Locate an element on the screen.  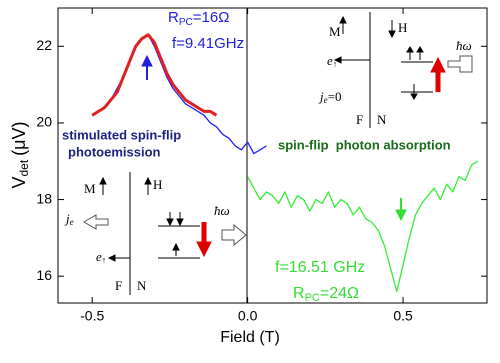
rpc-label: RPC=24Ω is located at coordinates (326, 294).